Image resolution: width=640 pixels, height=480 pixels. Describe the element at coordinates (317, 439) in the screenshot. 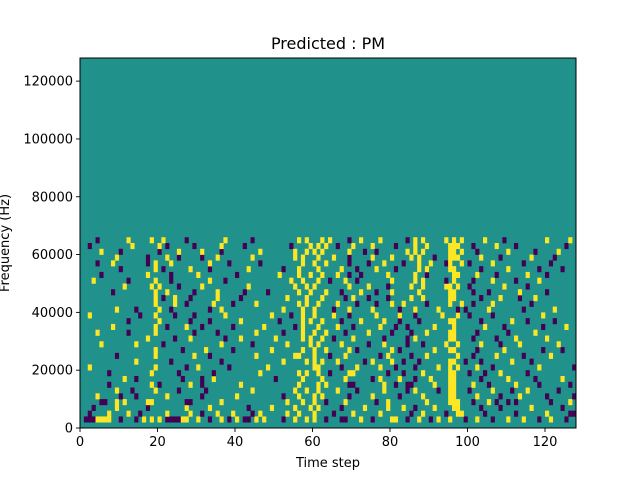

I see `x-axis: 0 20 40 60 80 100 120` at that location.